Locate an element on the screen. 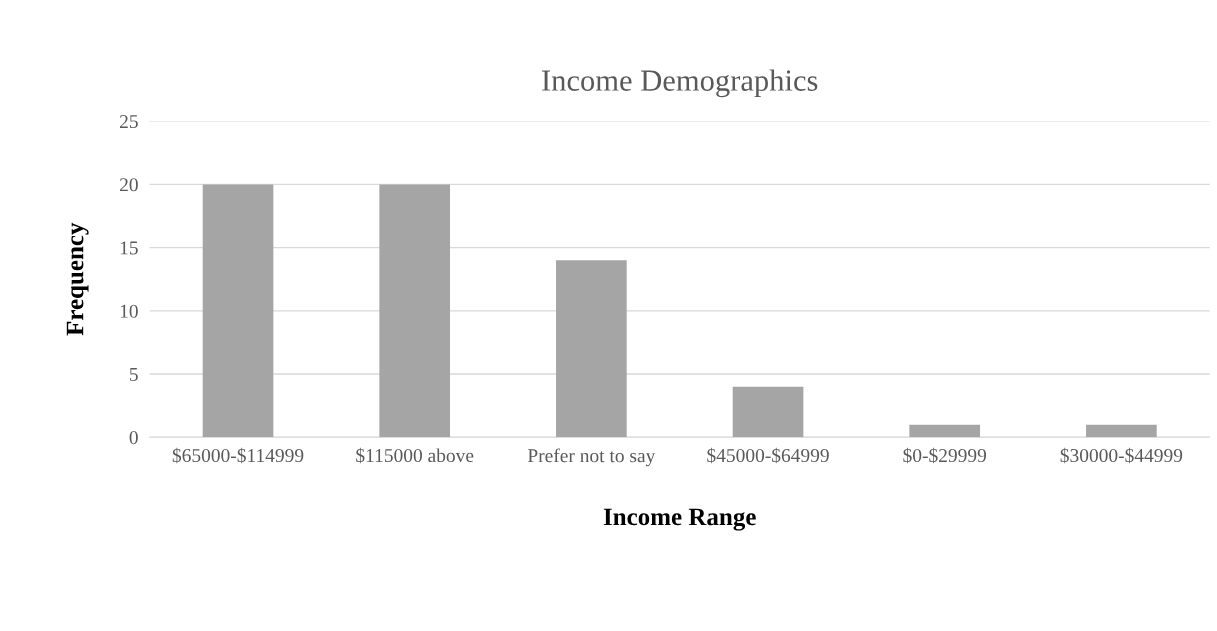 The height and width of the screenshot is (631, 1217). y-axis-title: Frequency is located at coordinates (77, 279).